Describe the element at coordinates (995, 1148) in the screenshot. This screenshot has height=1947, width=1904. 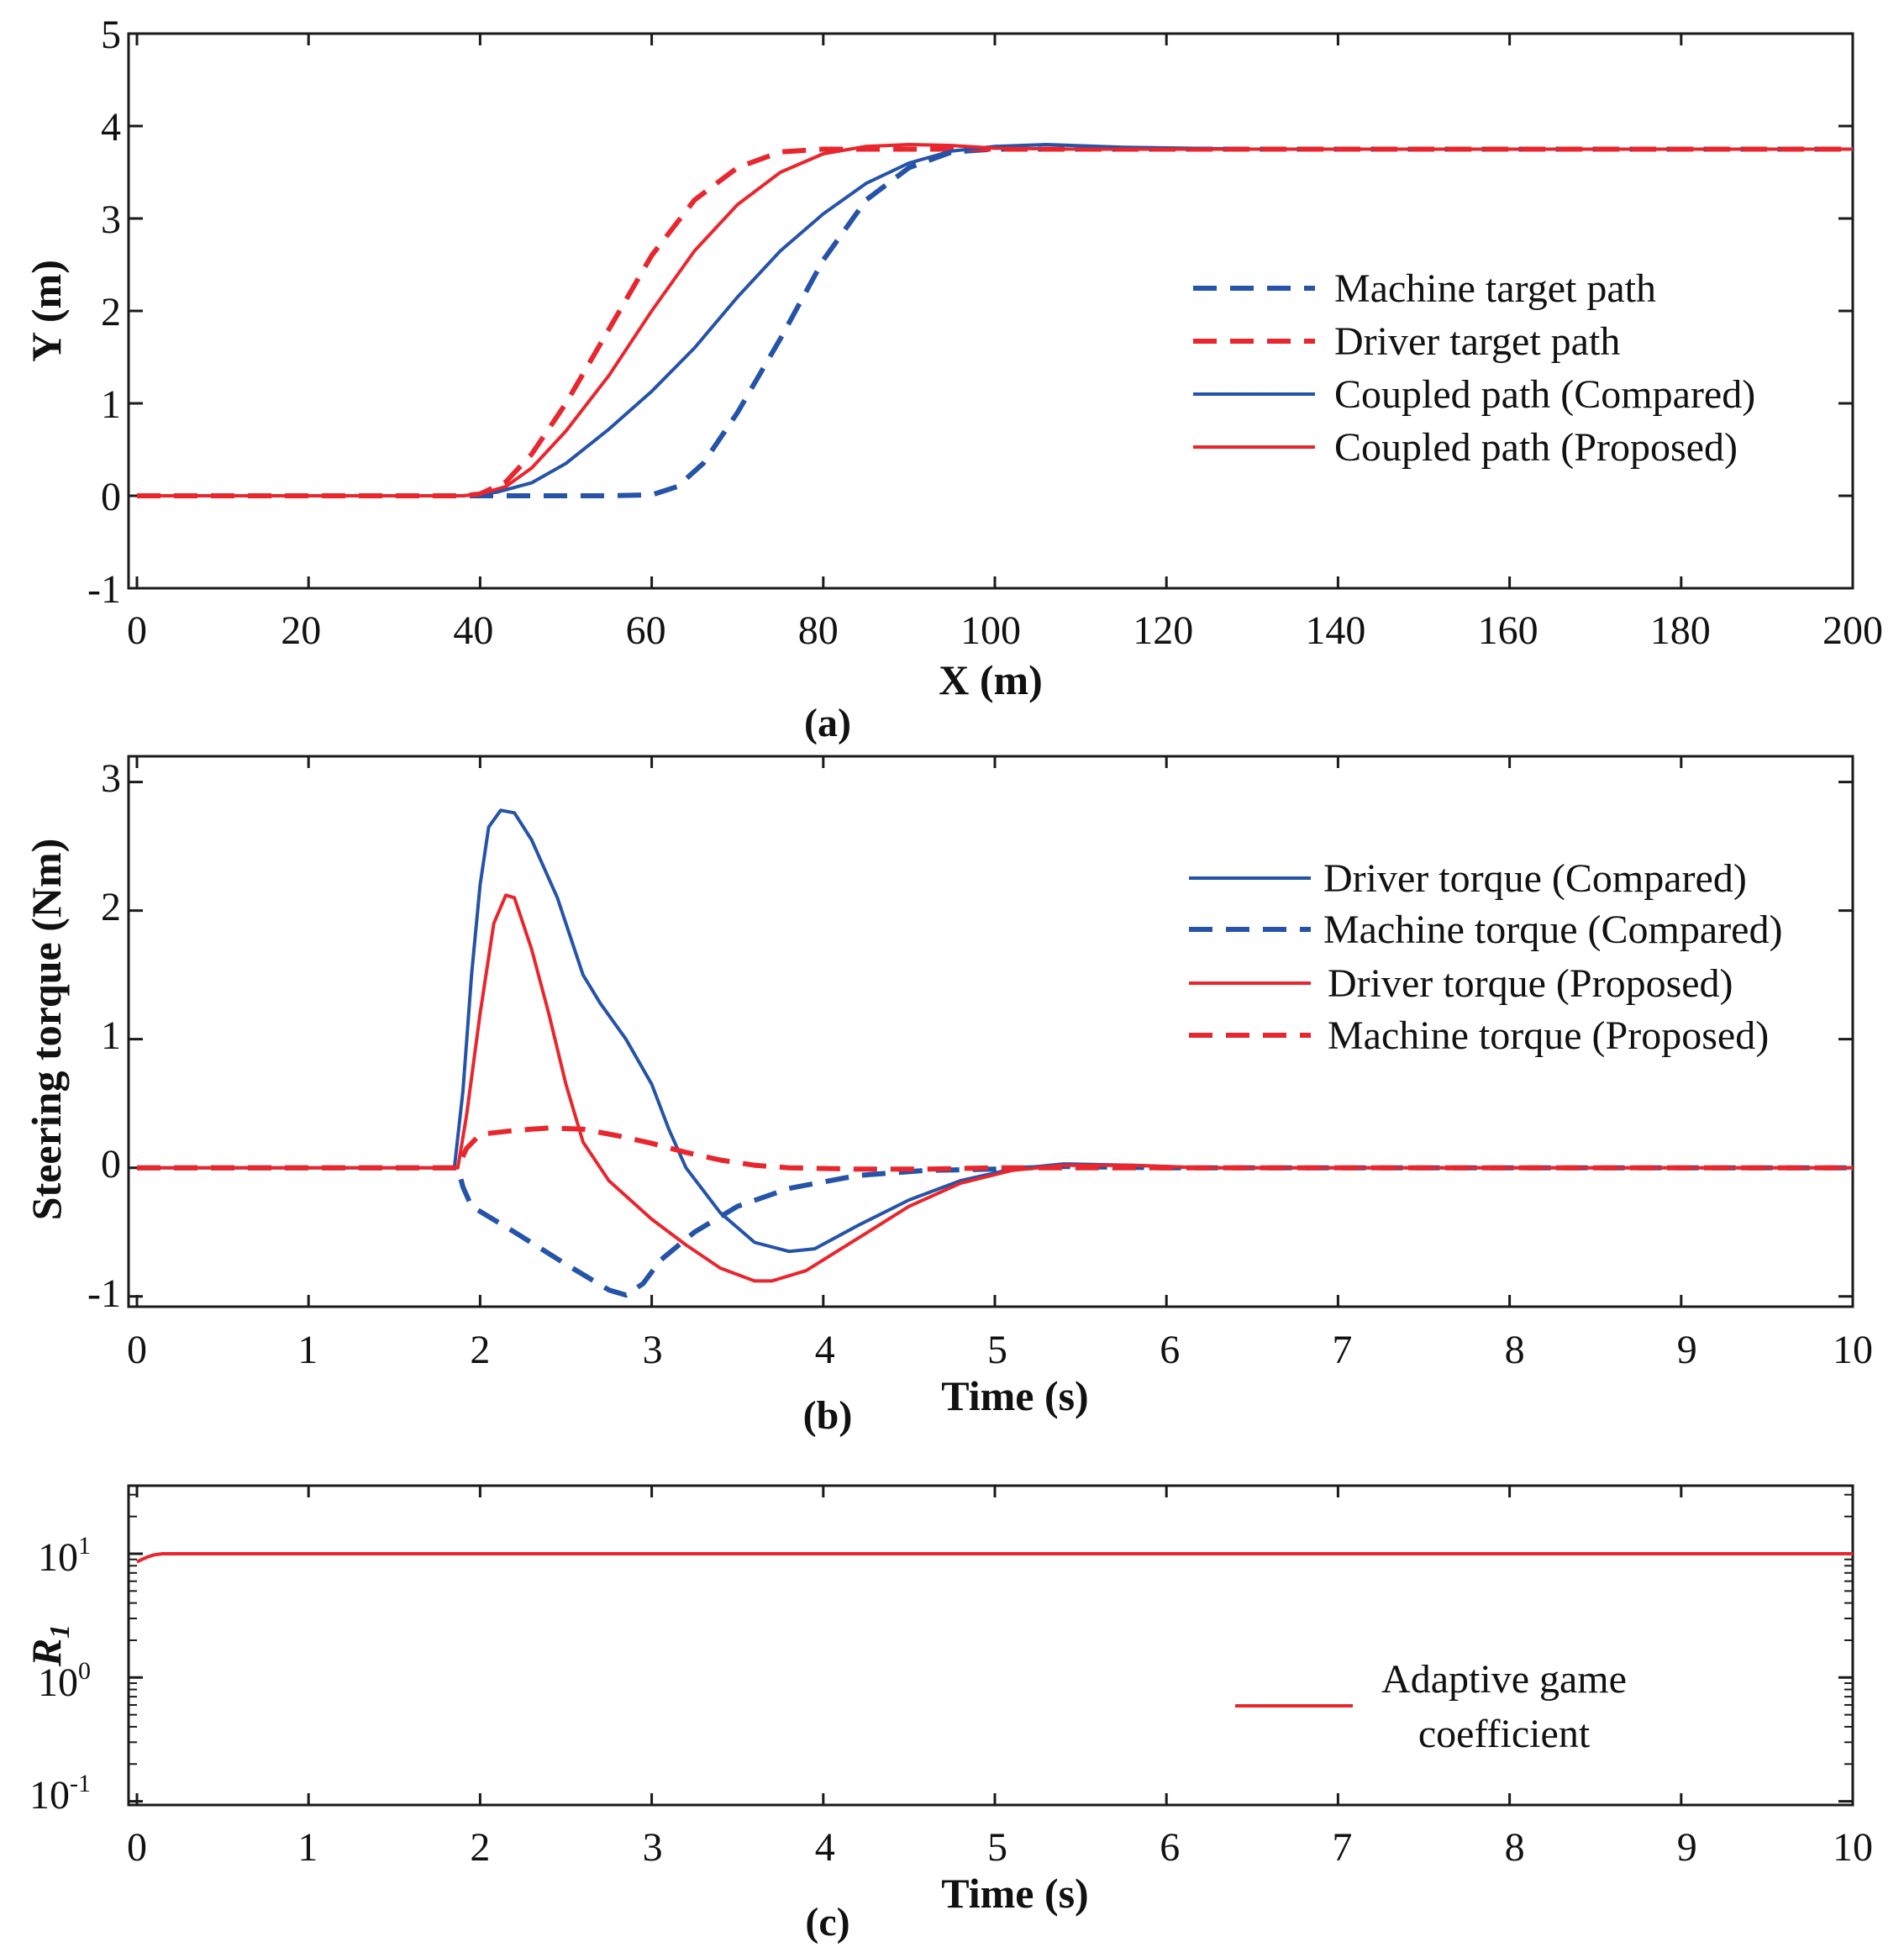
I see `series-line-machine-torque-proposed` at that location.